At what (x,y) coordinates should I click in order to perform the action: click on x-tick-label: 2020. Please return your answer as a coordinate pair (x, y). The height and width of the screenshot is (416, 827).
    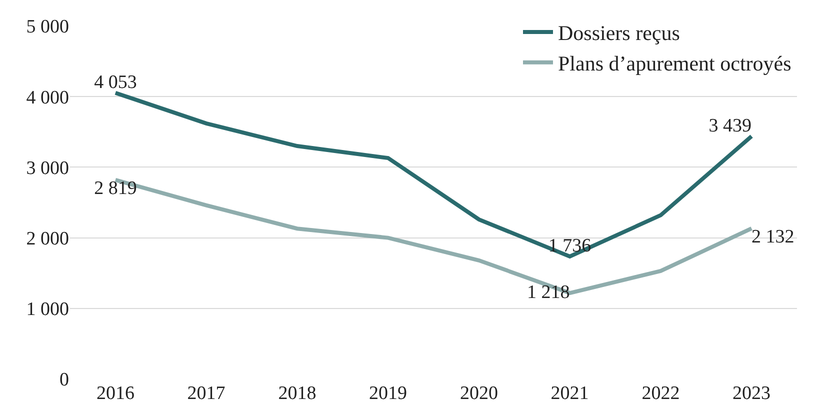
    Looking at the image, I should click on (479, 393).